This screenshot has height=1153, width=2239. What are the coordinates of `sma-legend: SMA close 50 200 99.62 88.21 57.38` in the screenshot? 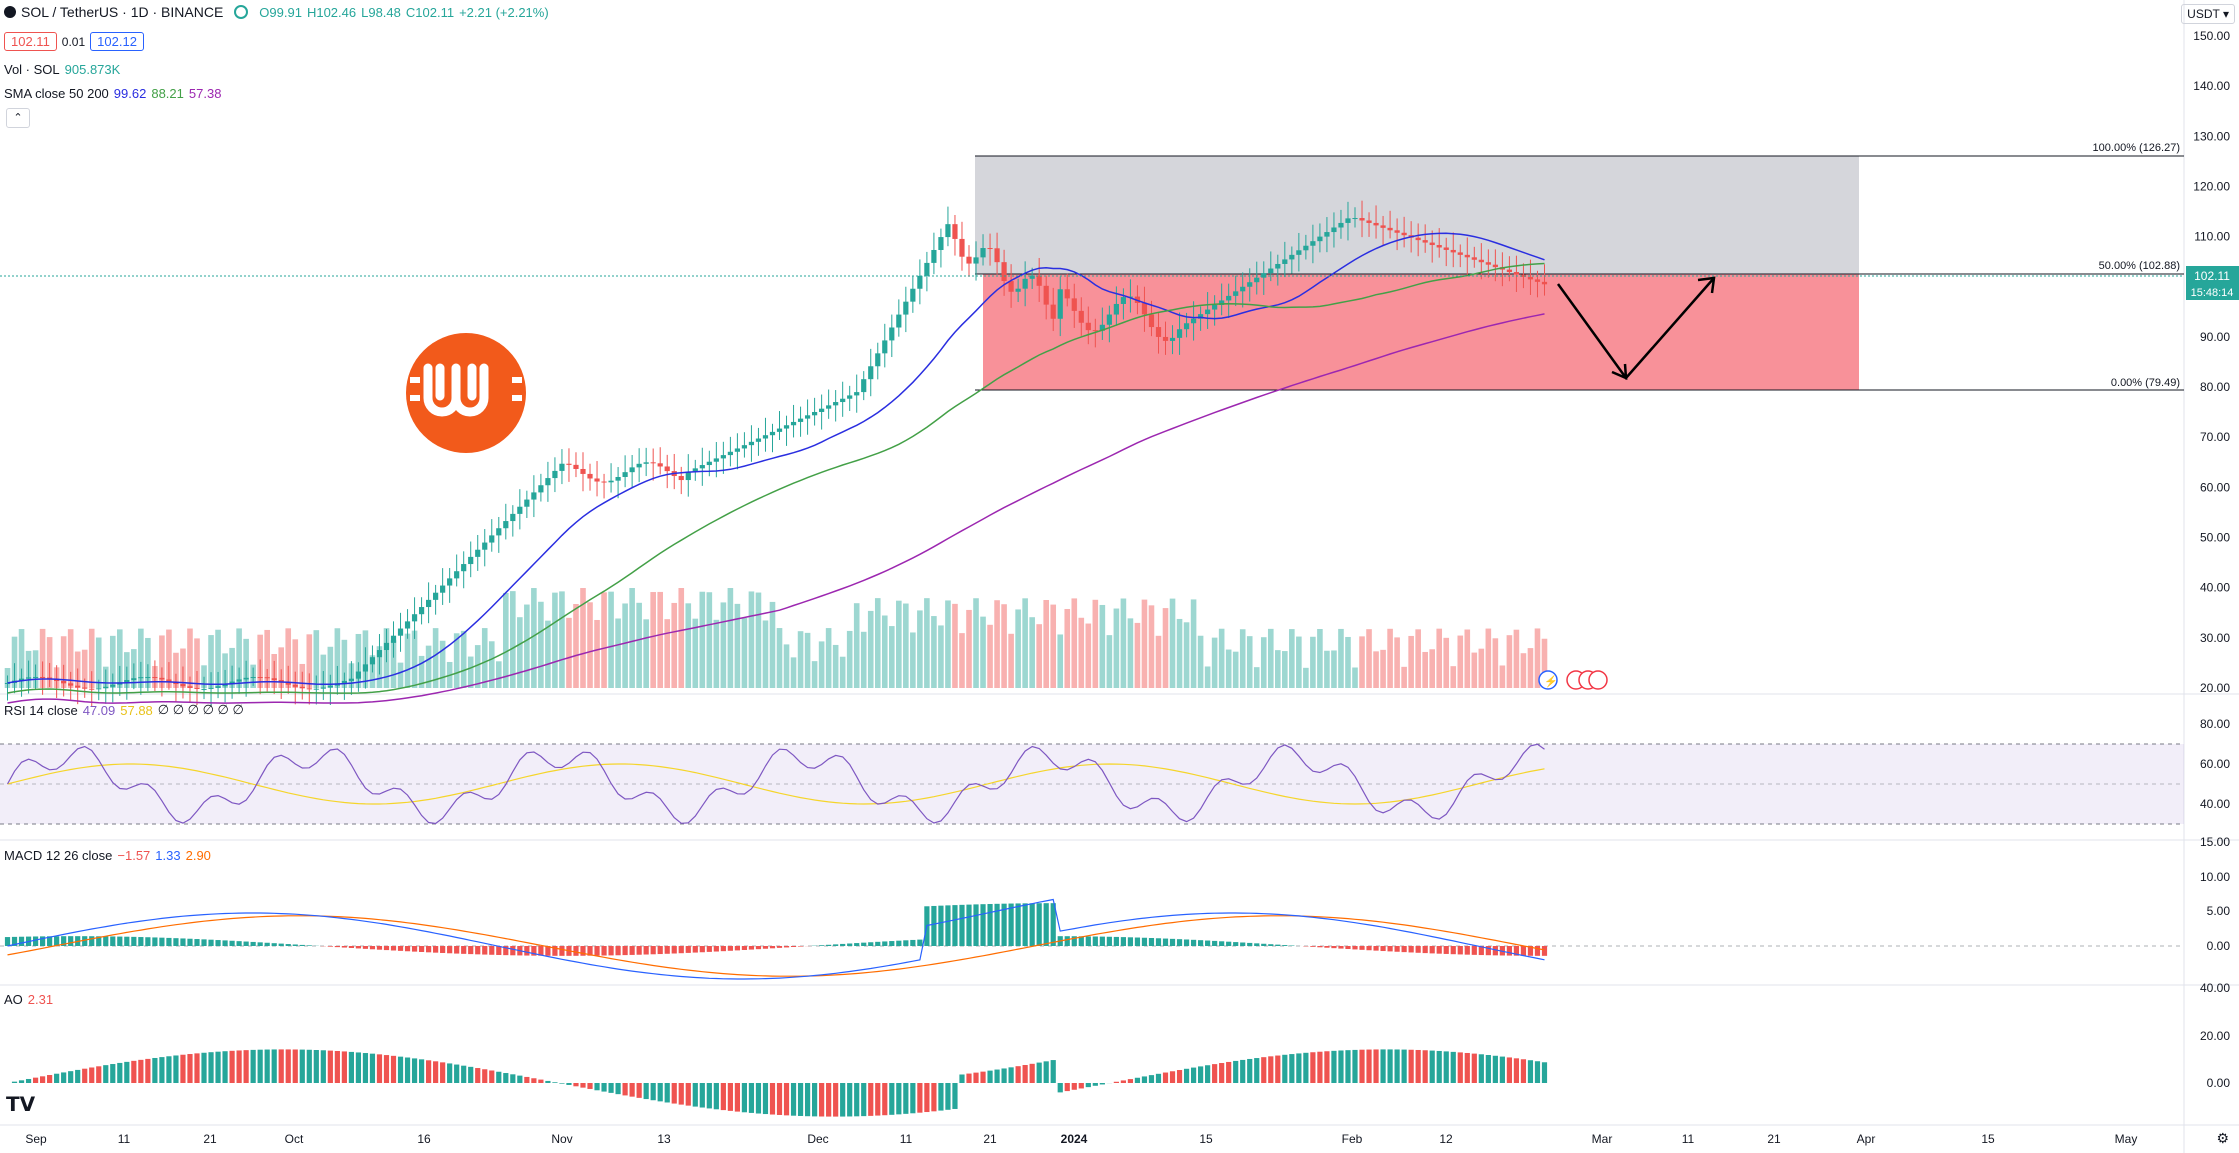 It's located at (112, 93).